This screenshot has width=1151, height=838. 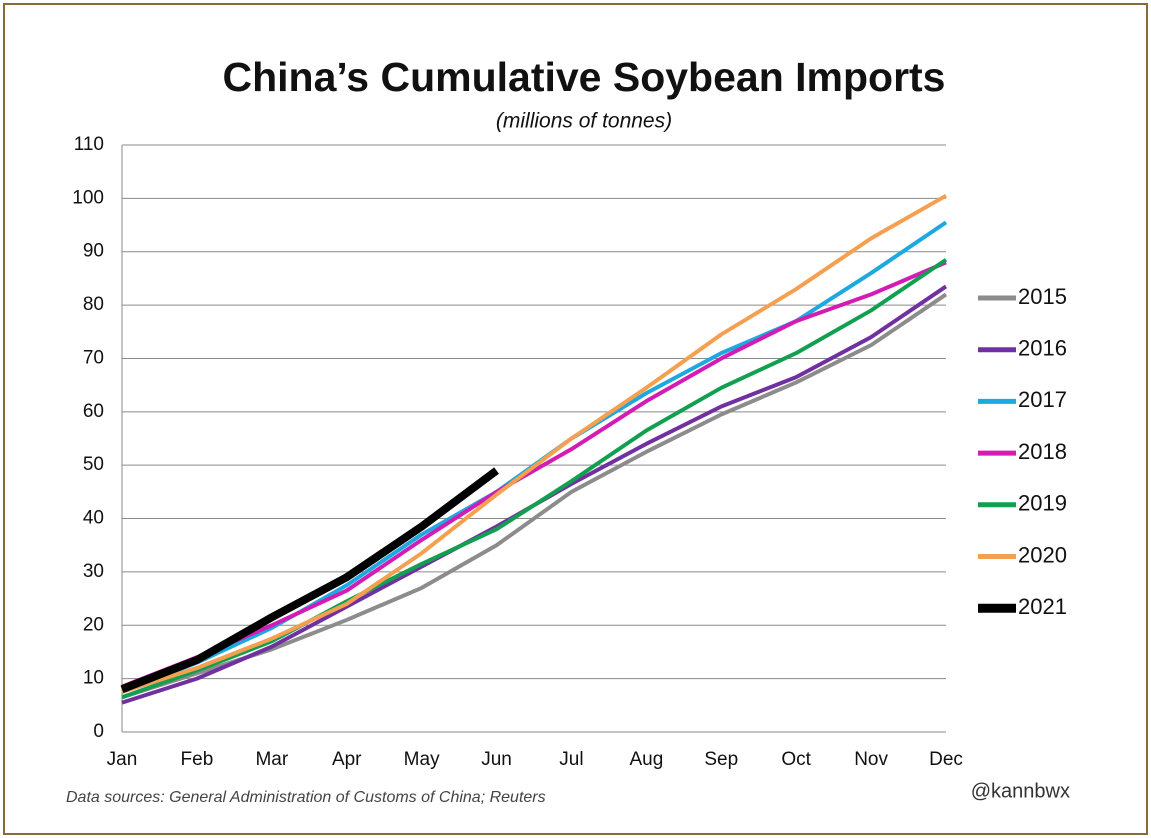 I want to click on y-tick-label: 110, so click(x=89, y=144).